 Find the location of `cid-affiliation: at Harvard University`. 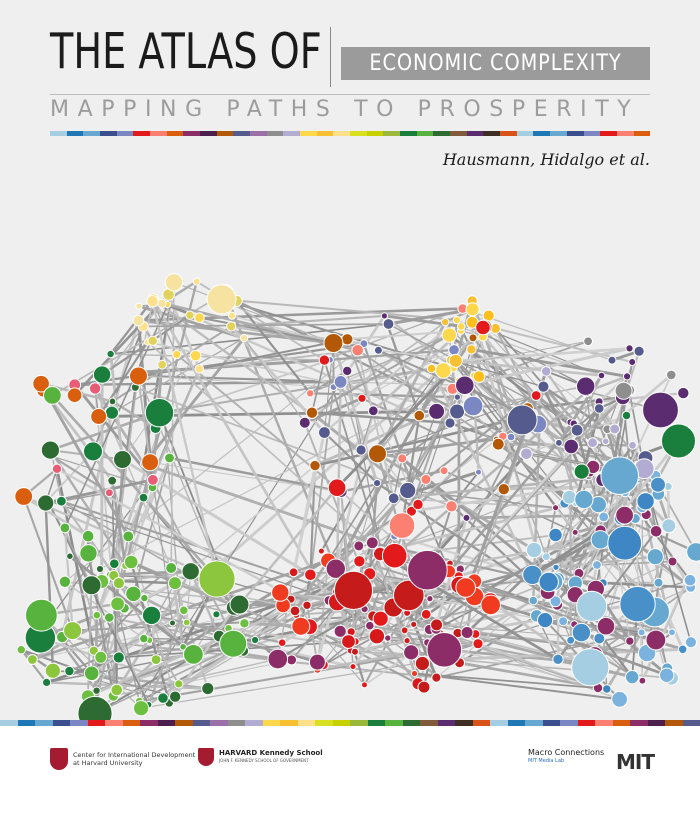

cid-affiliation: at Harvard University is located at coordinates (108, 763).